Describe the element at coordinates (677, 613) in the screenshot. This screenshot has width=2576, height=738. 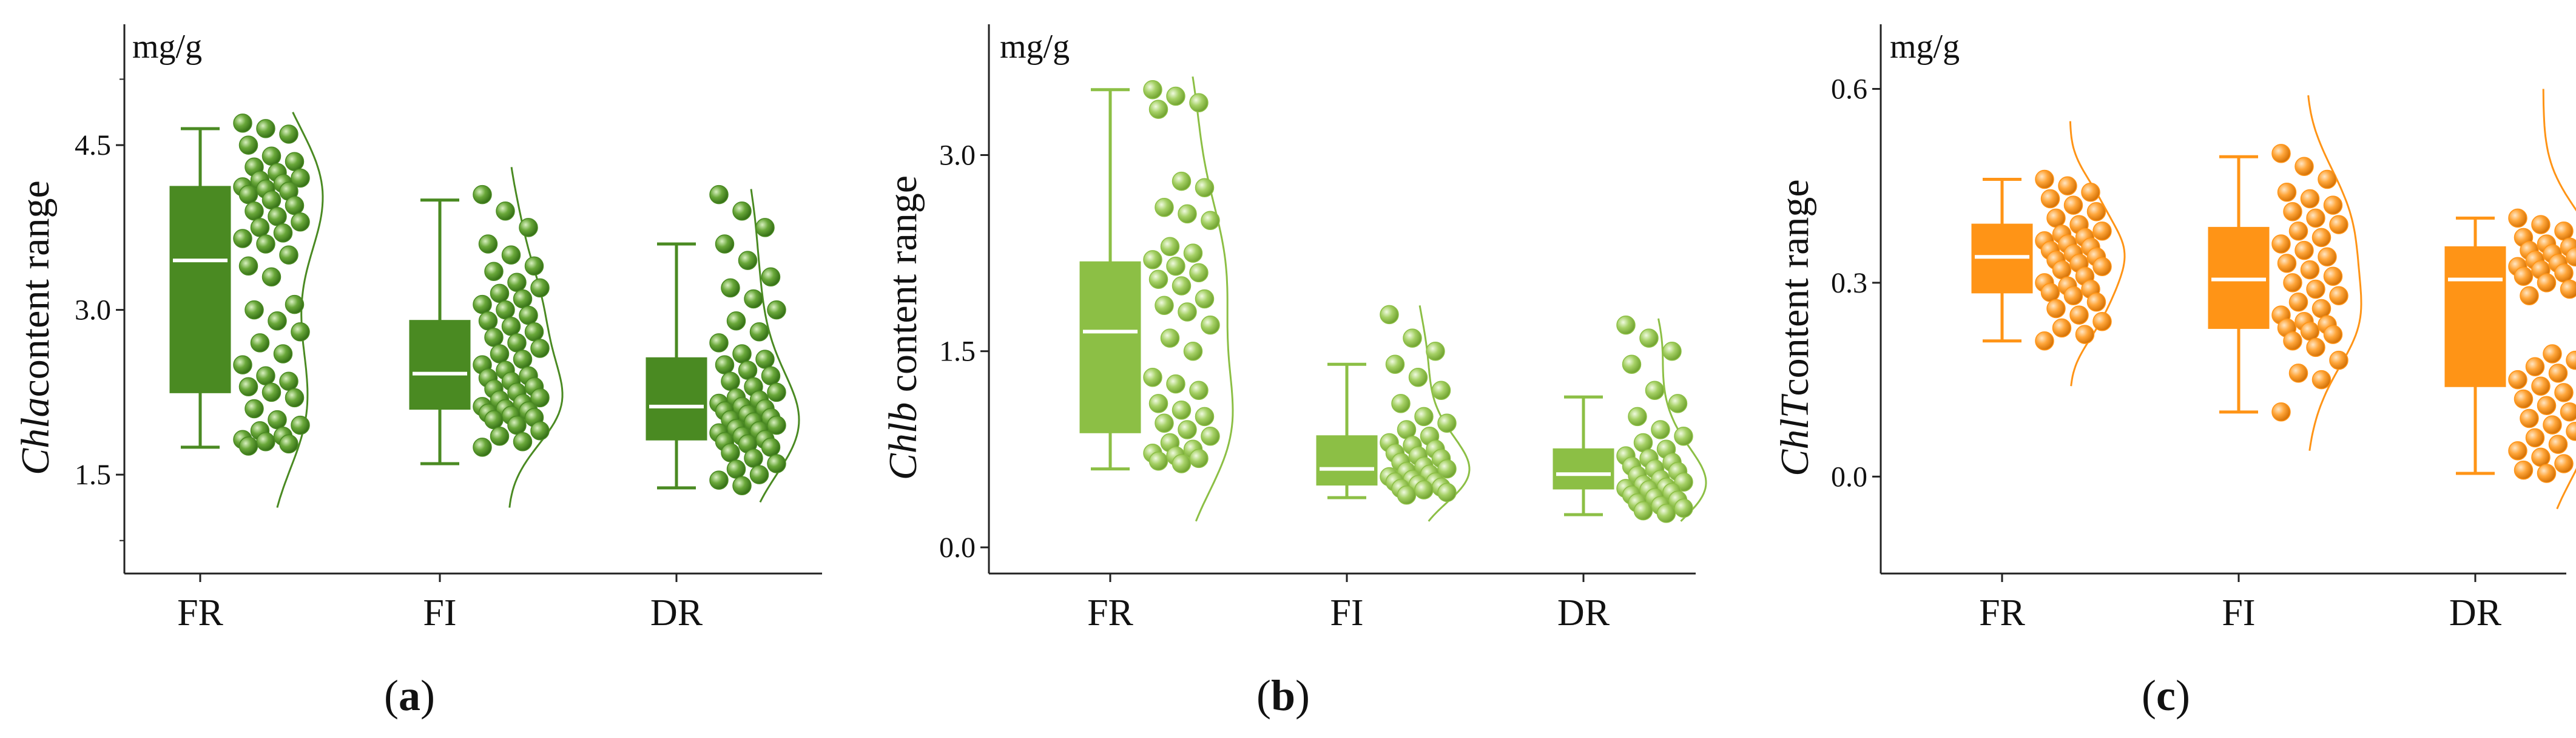
I see `x-tick-label: DR` at that location.